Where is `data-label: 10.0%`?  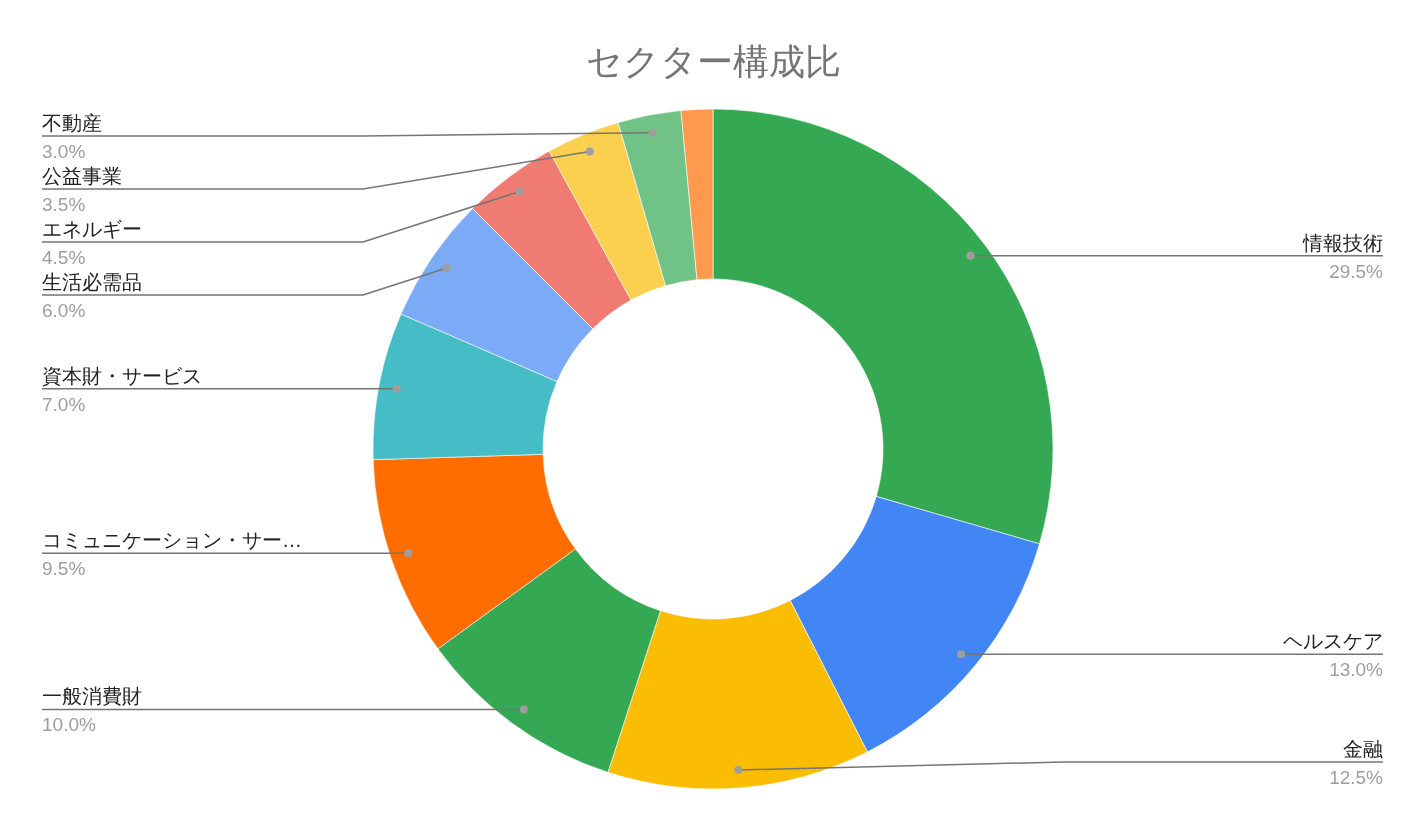 data-label: 10.0% is located at coordinates (69, 725).